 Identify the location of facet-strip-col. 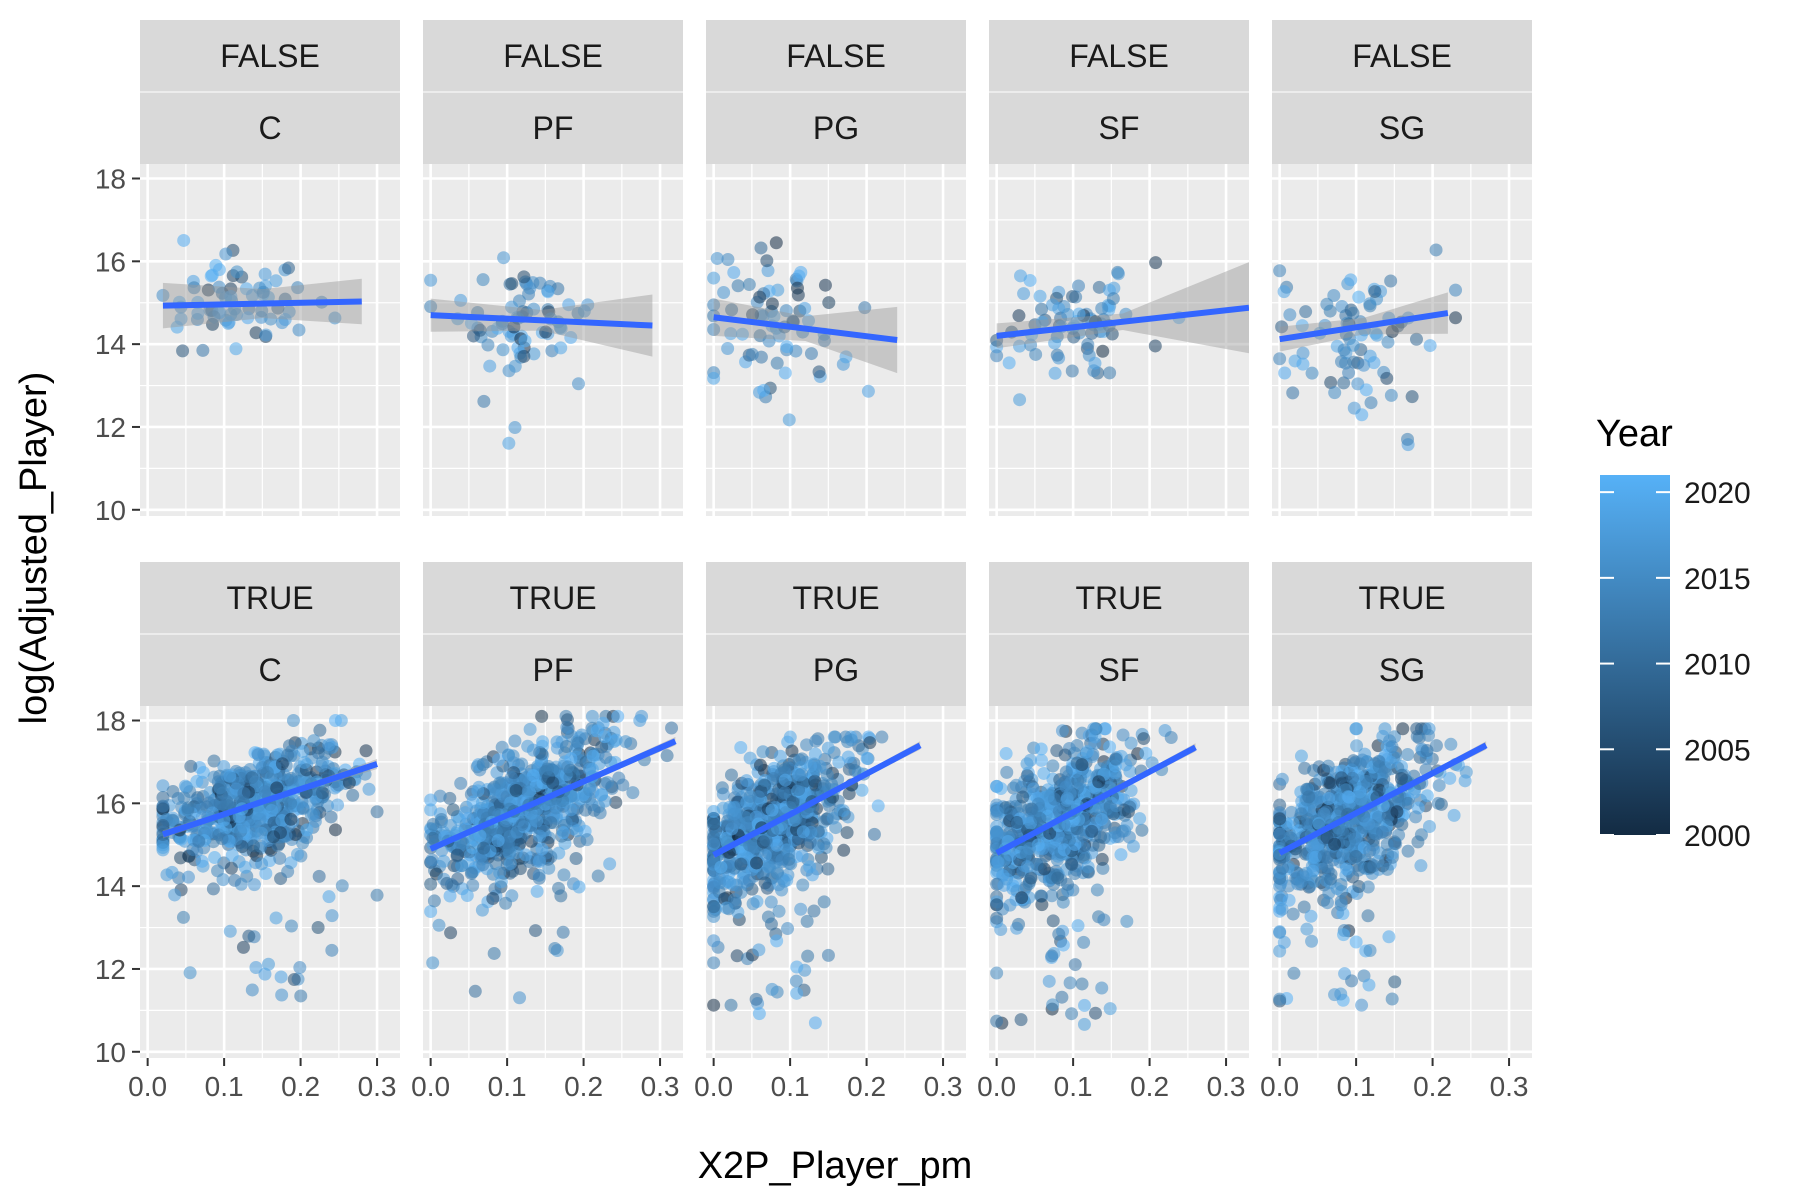
(270, 670).